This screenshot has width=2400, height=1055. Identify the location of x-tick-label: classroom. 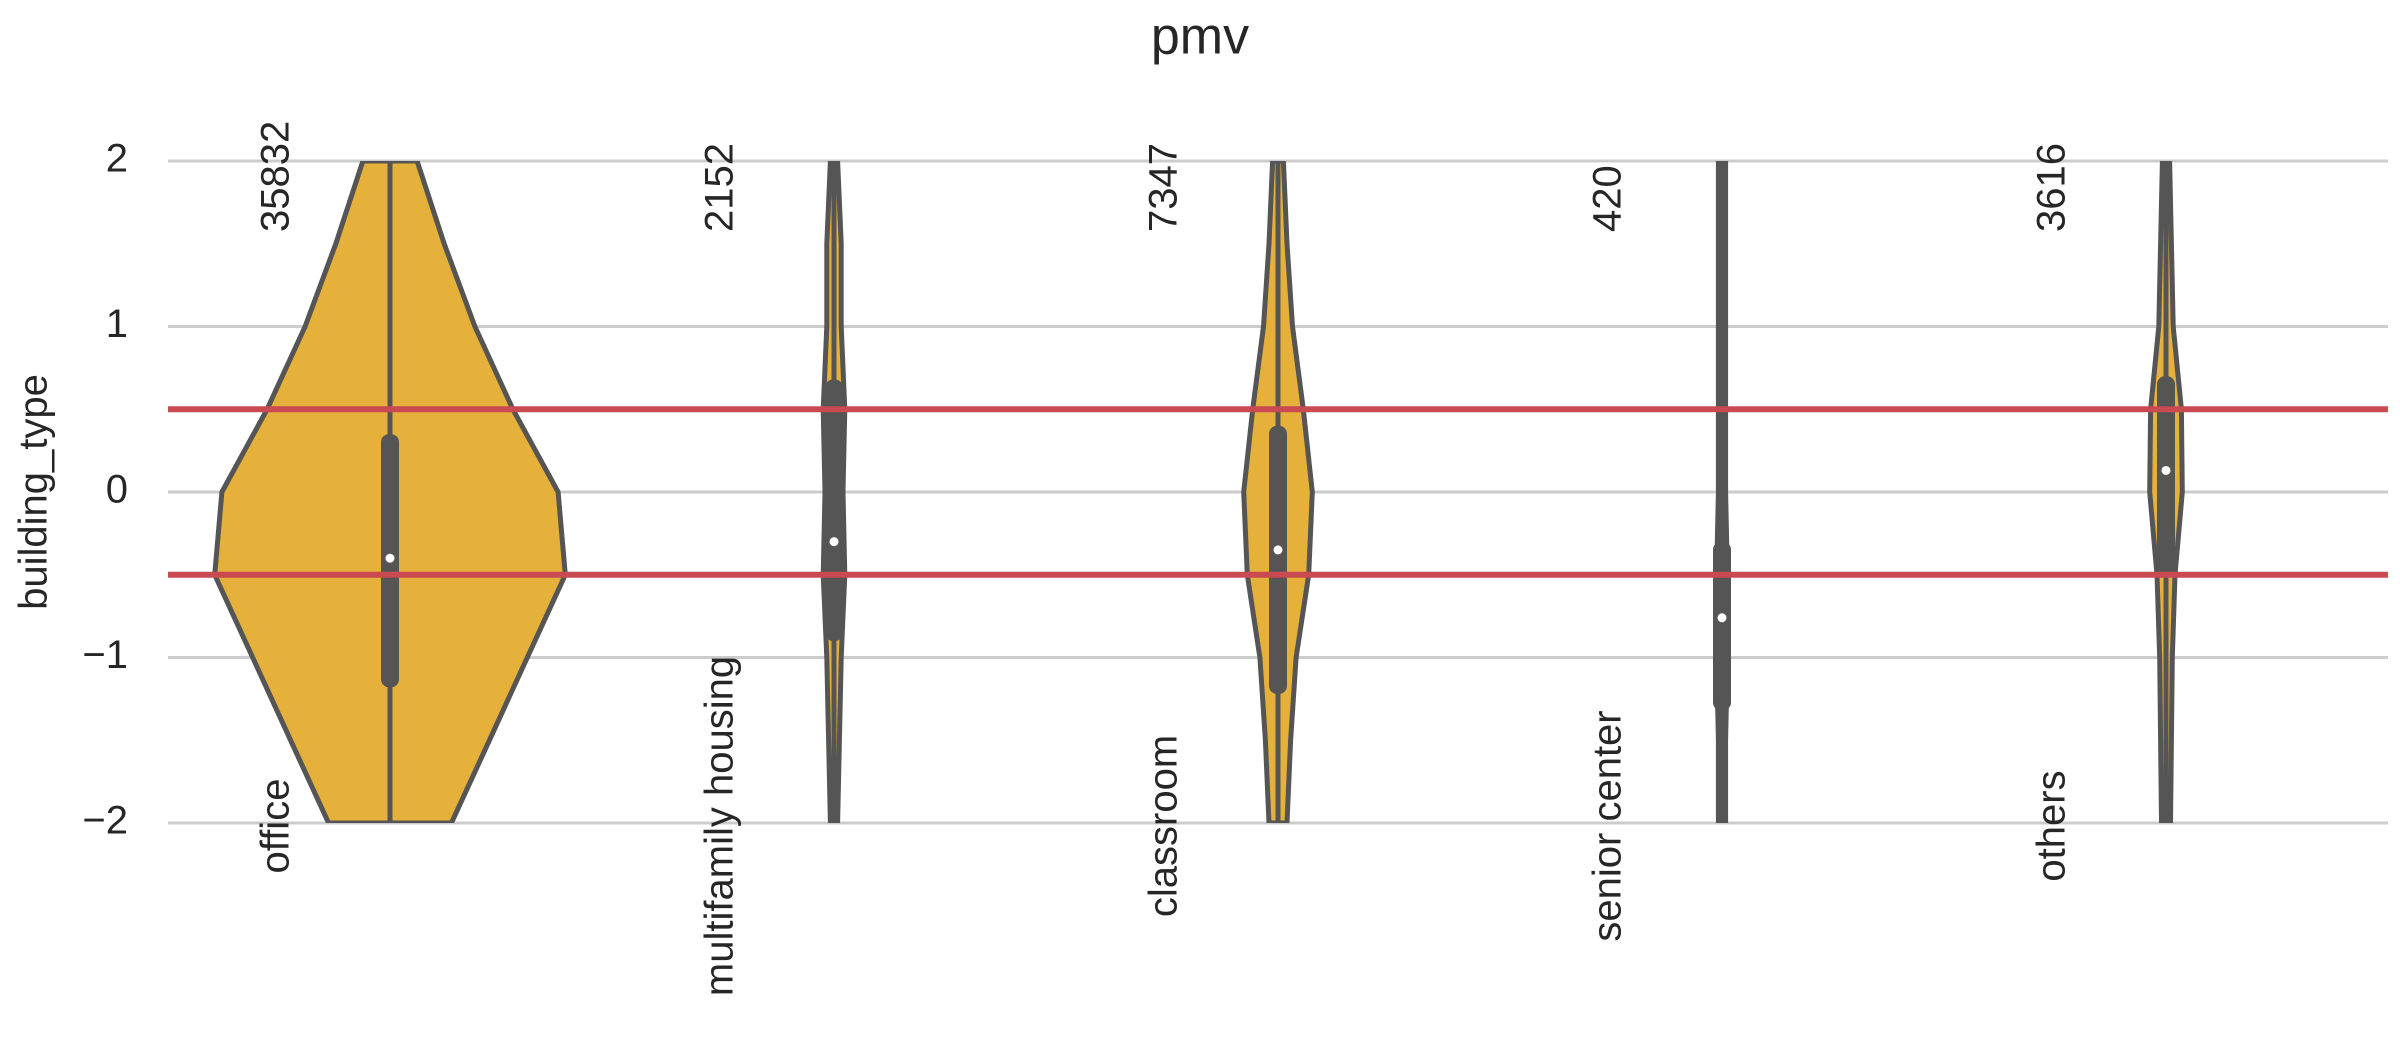
(1164, 826).